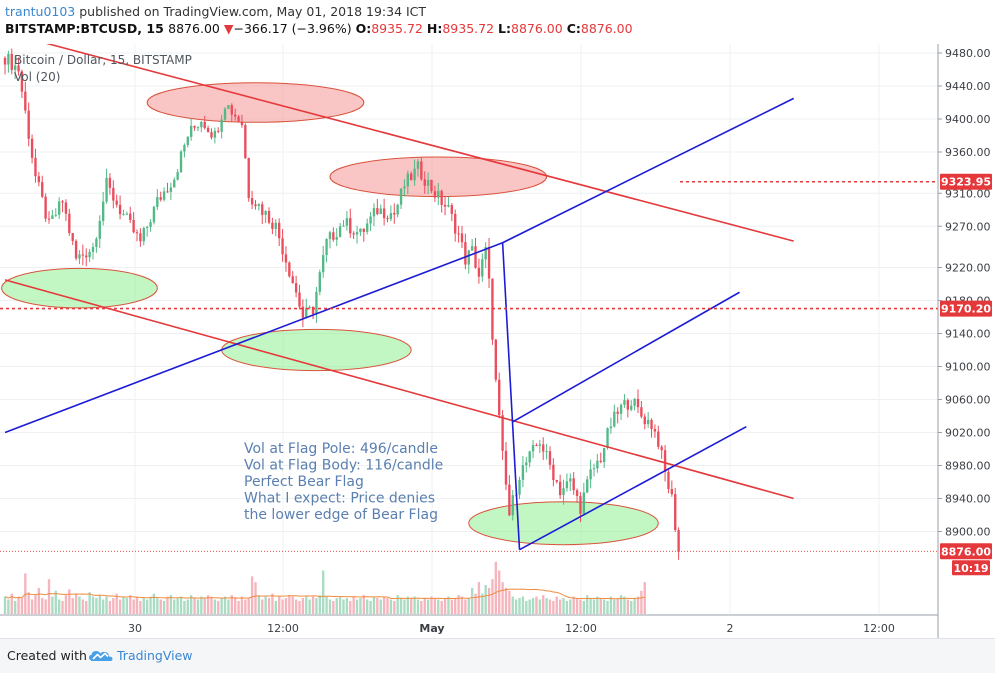 Image resolution: width=995 pixels, height=673 pixels. What do you see at coordinates (341, 449) in the screenshot?
I see `annotation-line: Vol at Flag Pole: 496/candle` at bounding box center [341, 449].